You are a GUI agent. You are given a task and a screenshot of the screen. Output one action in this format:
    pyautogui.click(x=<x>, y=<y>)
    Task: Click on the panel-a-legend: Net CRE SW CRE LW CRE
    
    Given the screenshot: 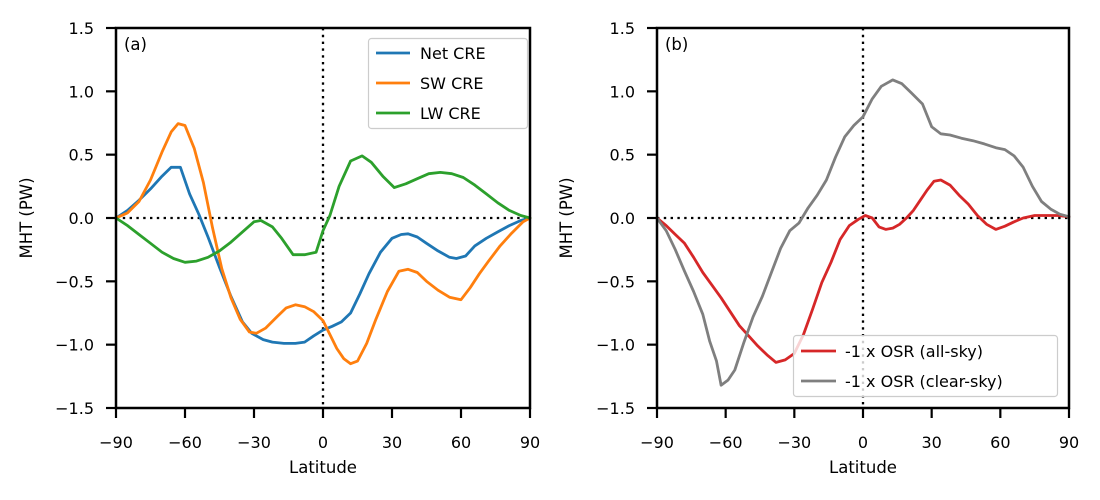 What is the action you would take?
    pyautogui.click(x=448, y=83)
    